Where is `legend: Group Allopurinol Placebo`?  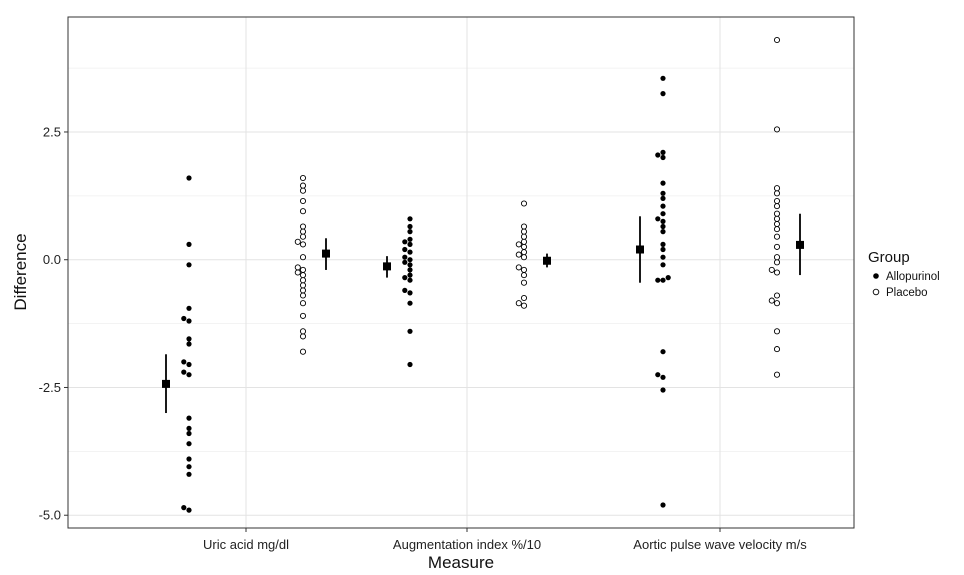
legend: Group Allopurinol Placebo is located at coordinates (904, 274).